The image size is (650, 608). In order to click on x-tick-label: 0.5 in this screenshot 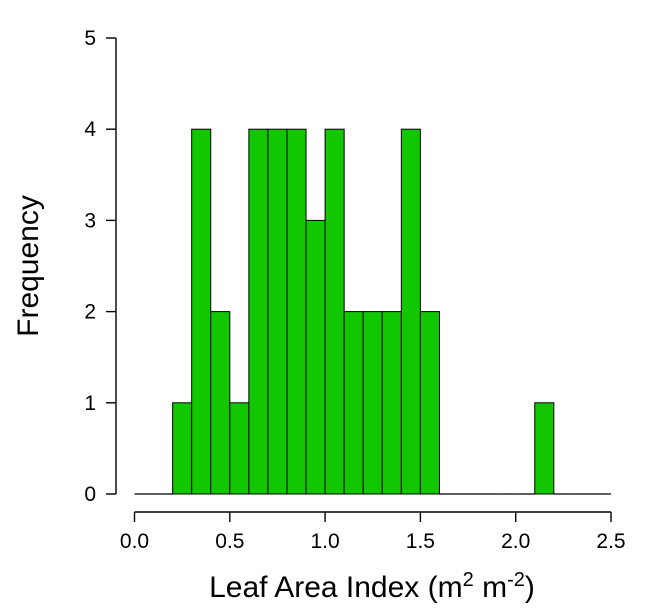, I will do `click(229, 541)`.